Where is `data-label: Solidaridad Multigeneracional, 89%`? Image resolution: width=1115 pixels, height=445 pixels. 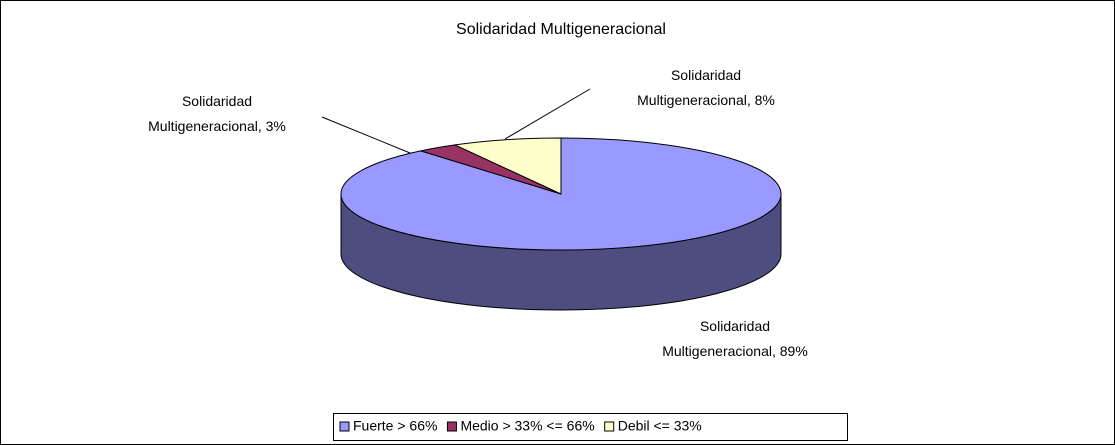 data-label: Solidaridad Multigeneracional, 89% is located at coordinates (735, 338).